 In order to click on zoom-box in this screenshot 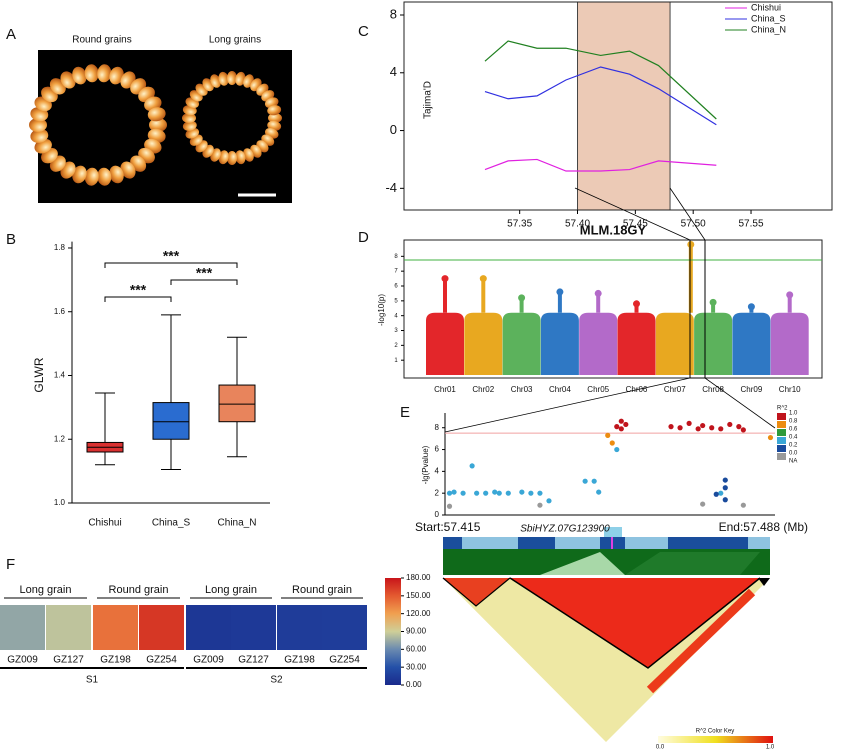, I will do `click(697, 309)`.